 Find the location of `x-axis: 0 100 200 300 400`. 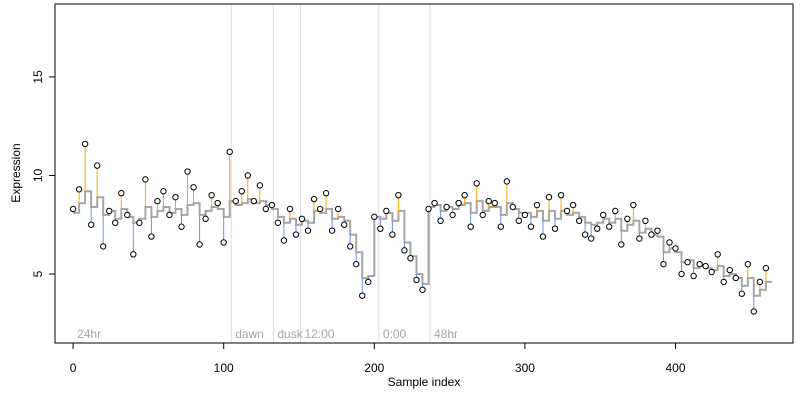

x-axis: 0 100 200 300 400 is located at coordinates (378, 359).